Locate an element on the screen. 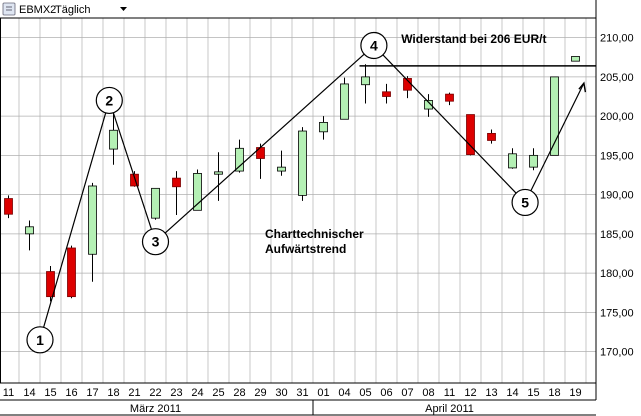  chart-header: EBMX2 Täglich is located at coordinates (64, 9).